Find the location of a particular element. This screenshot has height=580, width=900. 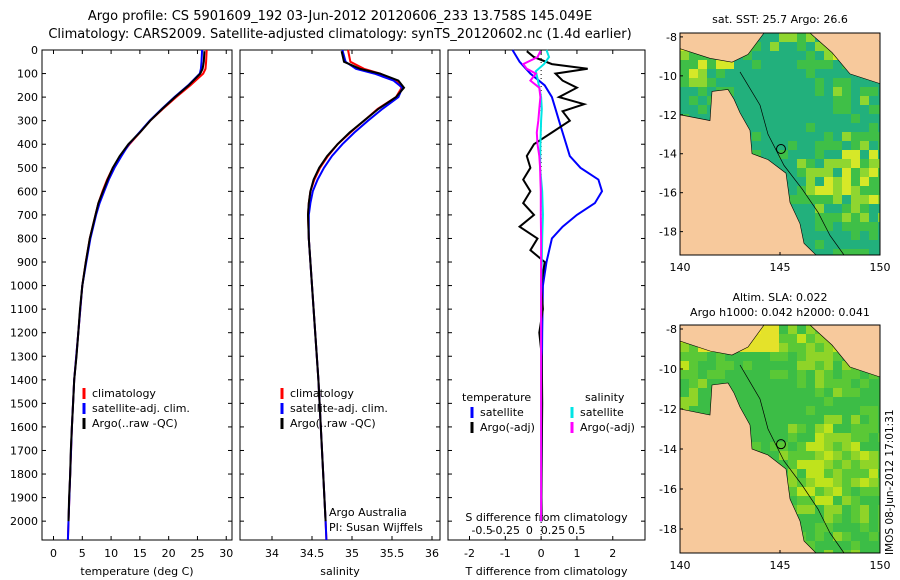

x-tick-label: -1 is located at coordinates (505, 553).